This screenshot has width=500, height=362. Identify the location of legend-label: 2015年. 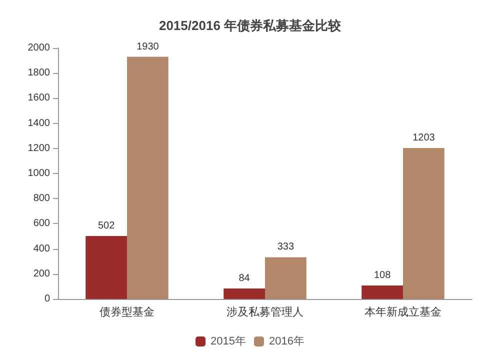
(228, 342).